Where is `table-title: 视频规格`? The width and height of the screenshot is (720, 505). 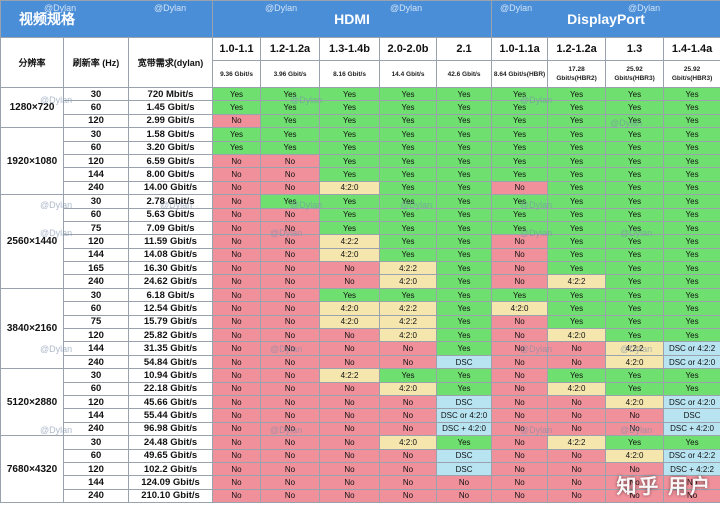
table-title: 视频规格 is located at coordinates (106, 19).